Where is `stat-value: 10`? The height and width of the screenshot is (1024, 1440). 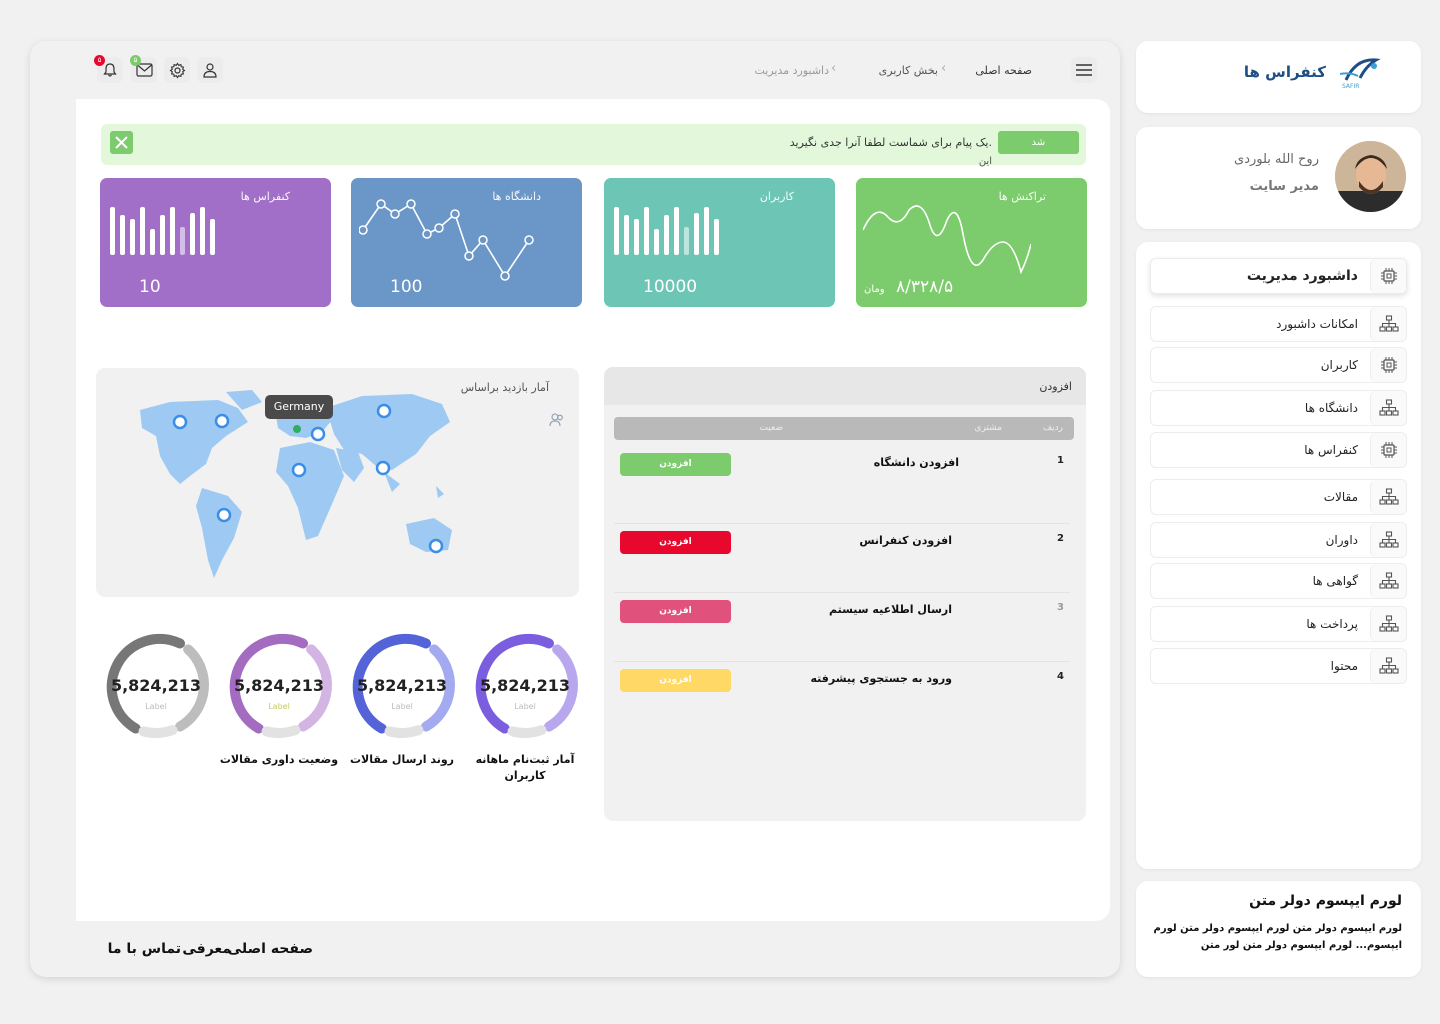
stat-value: 10 is located at coordinates (150, 287).